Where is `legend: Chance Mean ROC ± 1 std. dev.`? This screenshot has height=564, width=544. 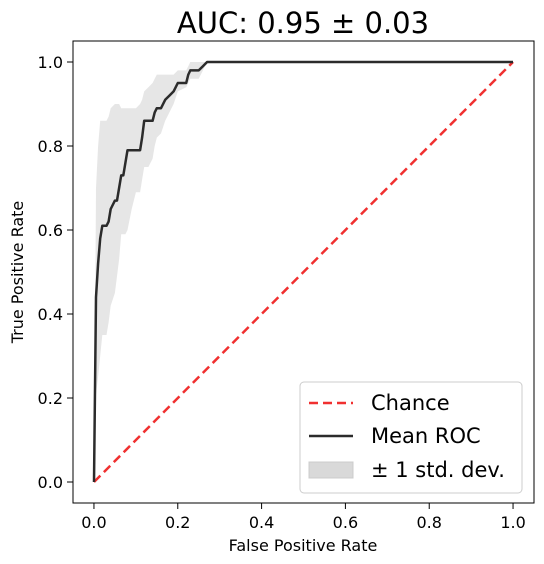
legend: Chance Mean ROC ± 1 std. dev. is located at coordinates (411, 437).